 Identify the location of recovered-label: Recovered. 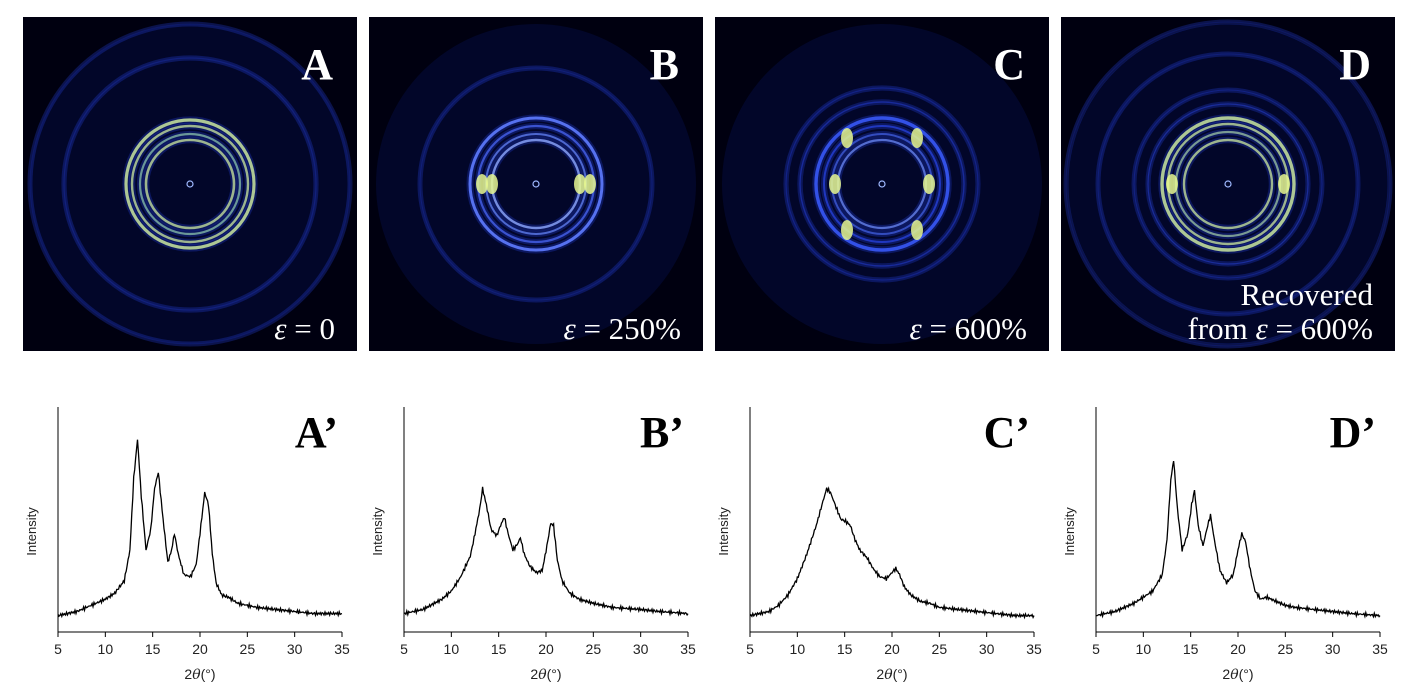
(1306, 294).